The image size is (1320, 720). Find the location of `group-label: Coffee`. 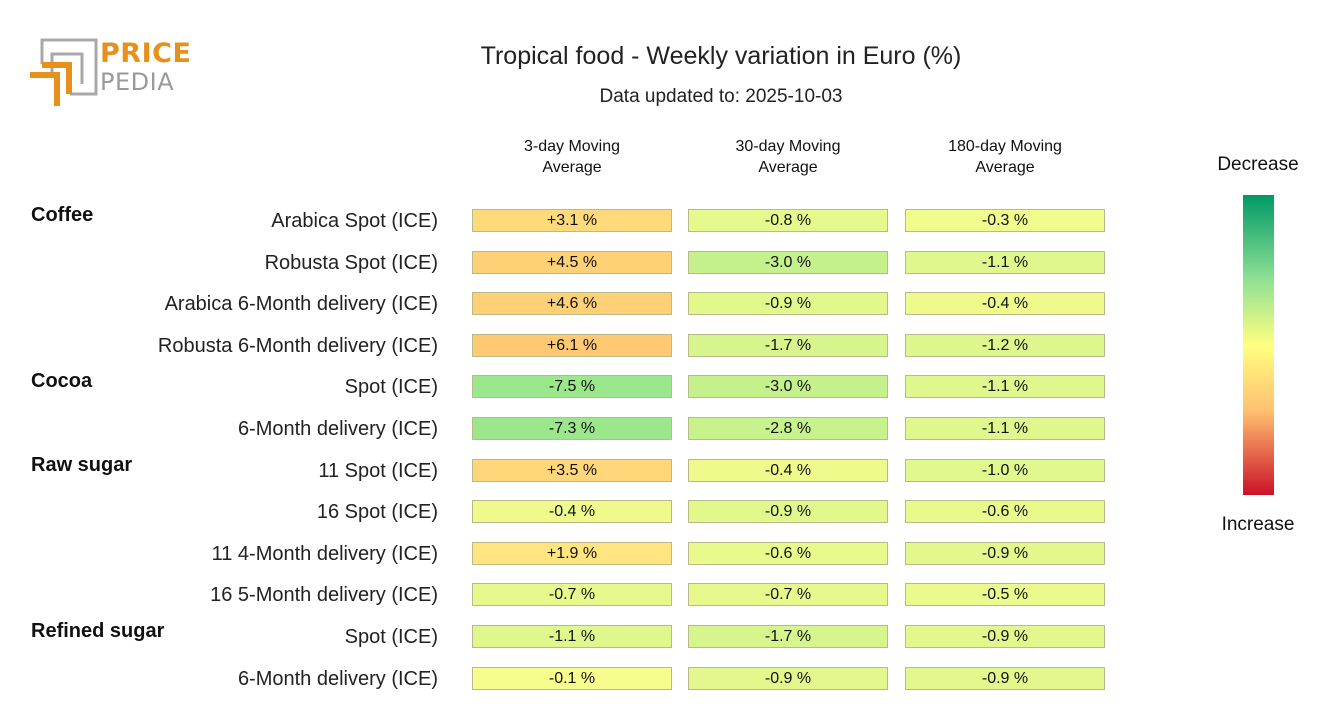

group-label: Coffee is located at coordinates (62, 215).